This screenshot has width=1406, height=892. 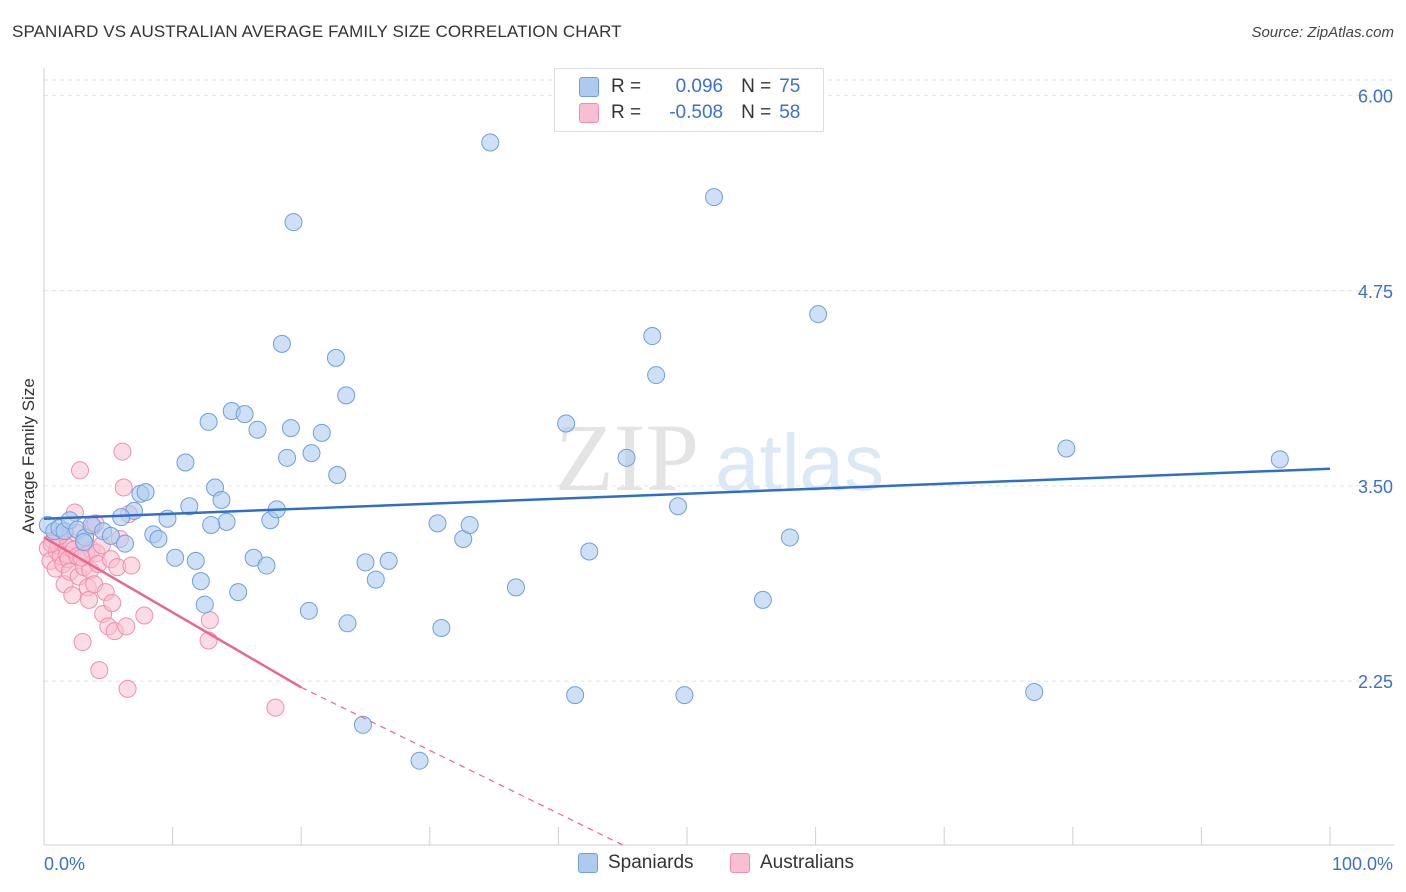 What do you see at coordinates (461, 766) in the screenshot?
I see `australians-trend-extension` at bounding box center [461, 766].